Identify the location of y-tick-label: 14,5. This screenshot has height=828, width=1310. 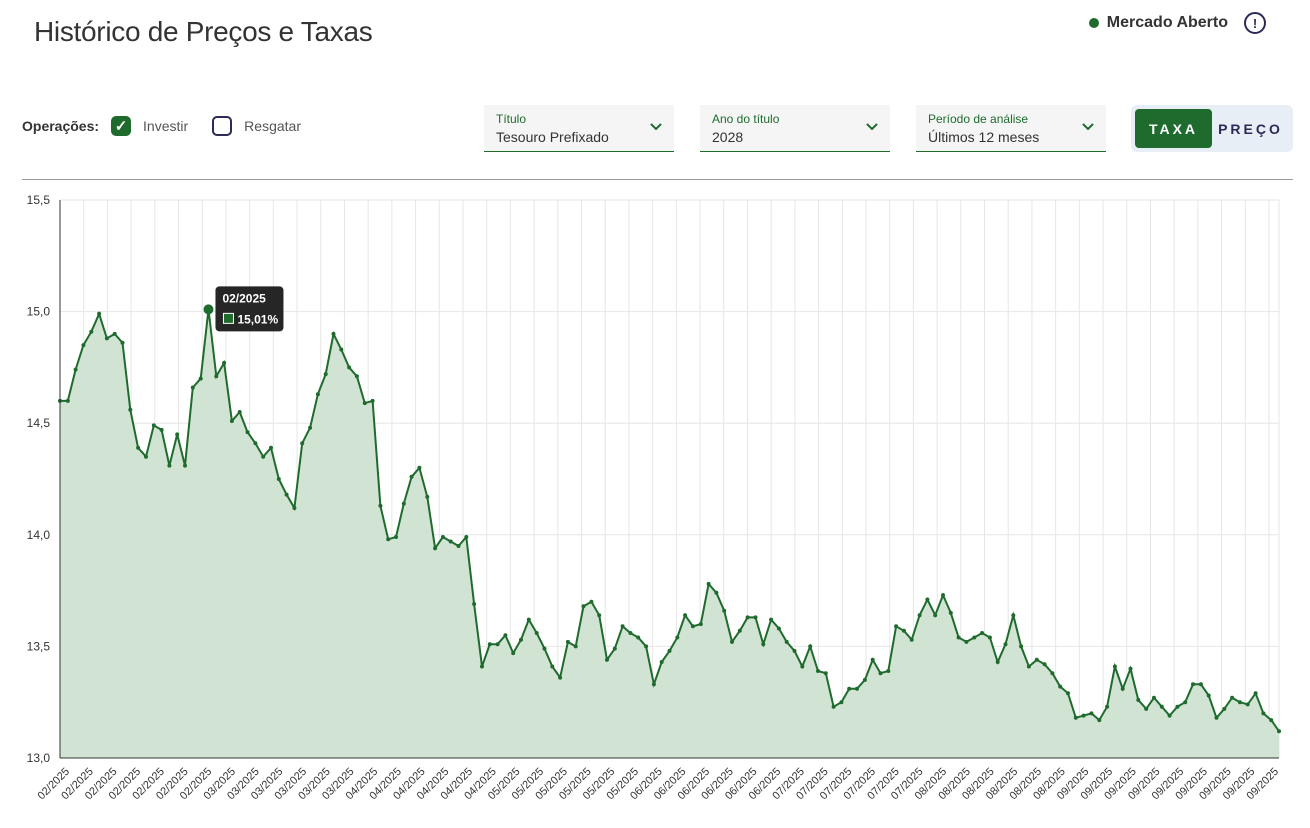
(39, 423).